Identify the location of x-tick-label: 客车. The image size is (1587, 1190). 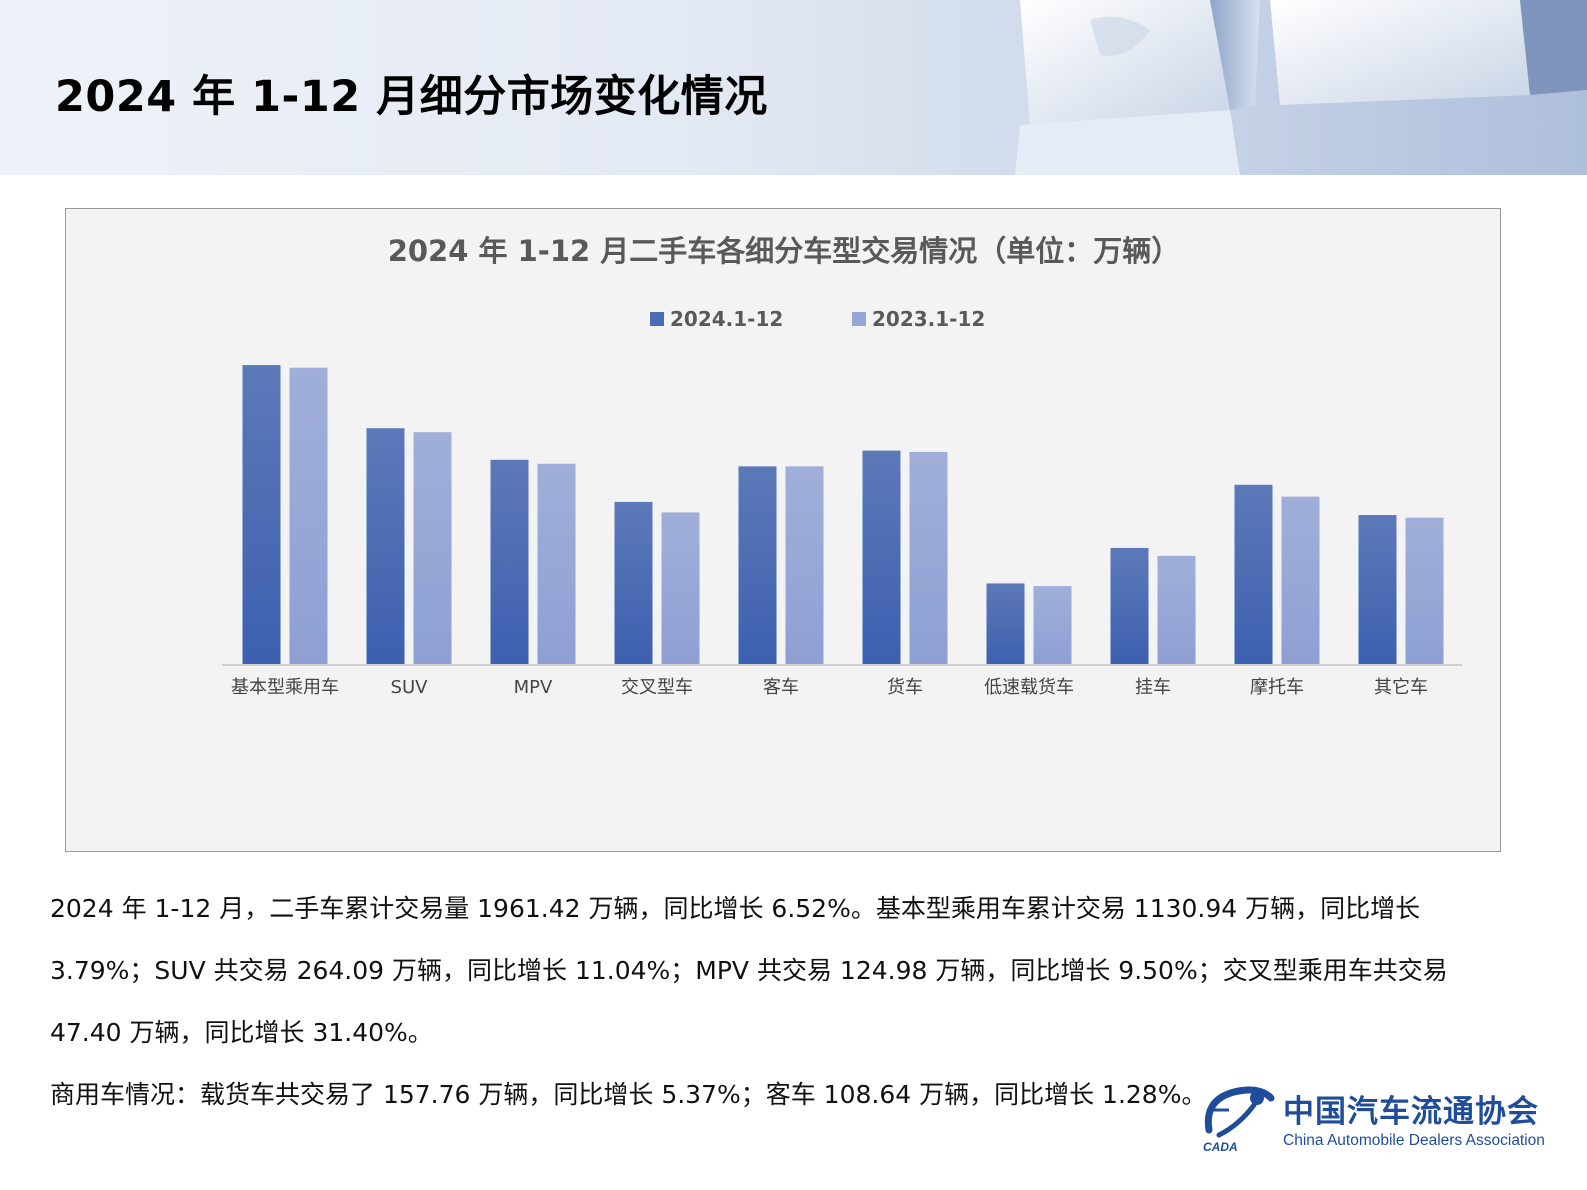
(781, 687).